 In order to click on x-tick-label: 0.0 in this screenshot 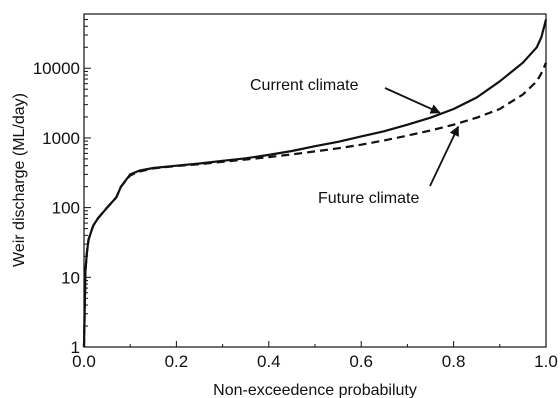, I will do `click(84, 361)`.